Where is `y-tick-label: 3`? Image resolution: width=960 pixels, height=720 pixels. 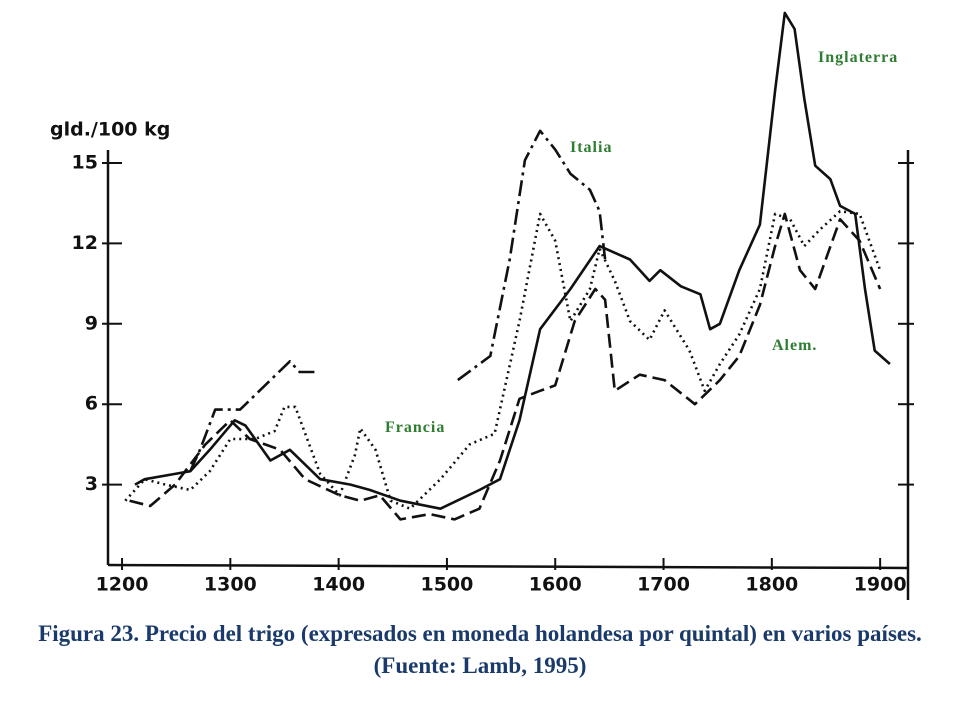
y-tick-label: 3 is located at coordinates (91, 484).